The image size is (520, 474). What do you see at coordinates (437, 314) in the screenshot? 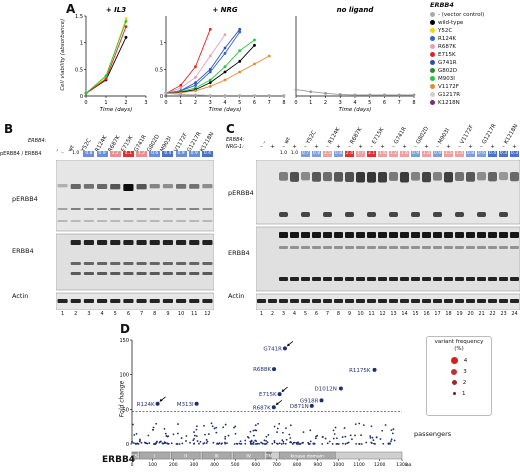
I see `lane-number: 17` at bounding box center [437, 314].